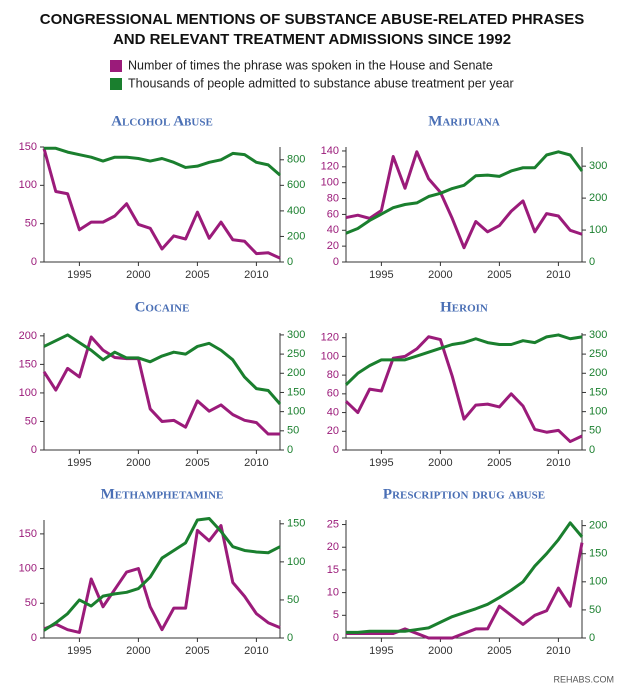 Image resolution: width=624 pixels, height=691 pixels. I want to click on y2-tick-label: 600, so click(296, 185).